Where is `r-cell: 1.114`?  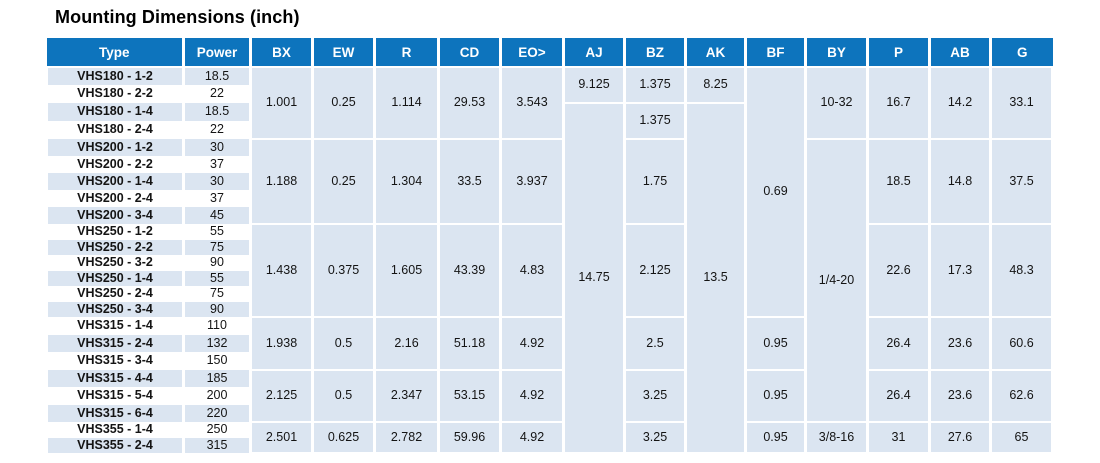 r-cell: 1.114 is located at coordinates (406, 103).